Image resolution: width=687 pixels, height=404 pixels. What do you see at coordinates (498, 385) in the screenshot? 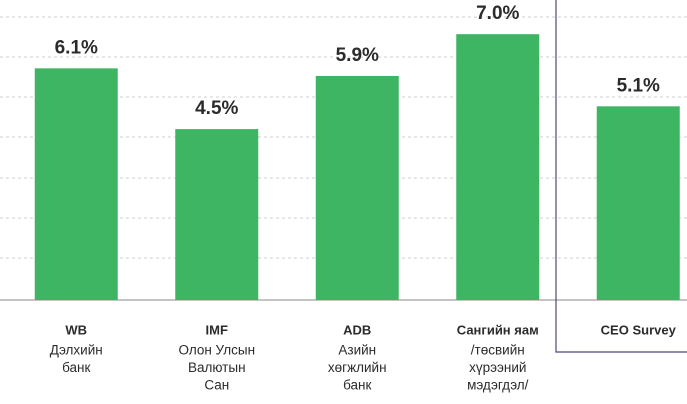
I see `category-description: мэдэгдэл/` at bounding box center [498, 385].